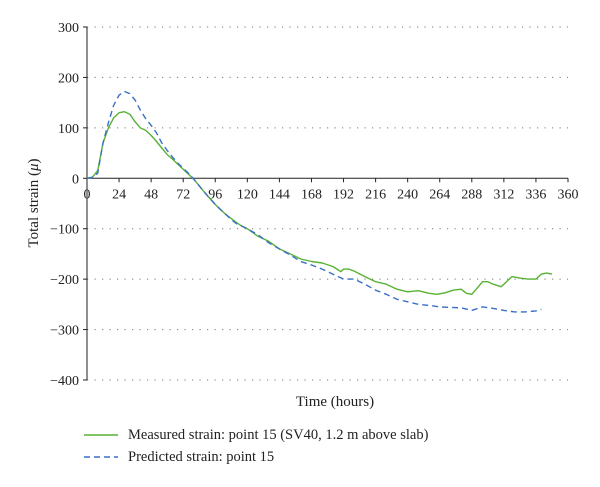 This screenshot has width=600, height=487. I want to click on legend-swatch-measured, so click(101, 435).